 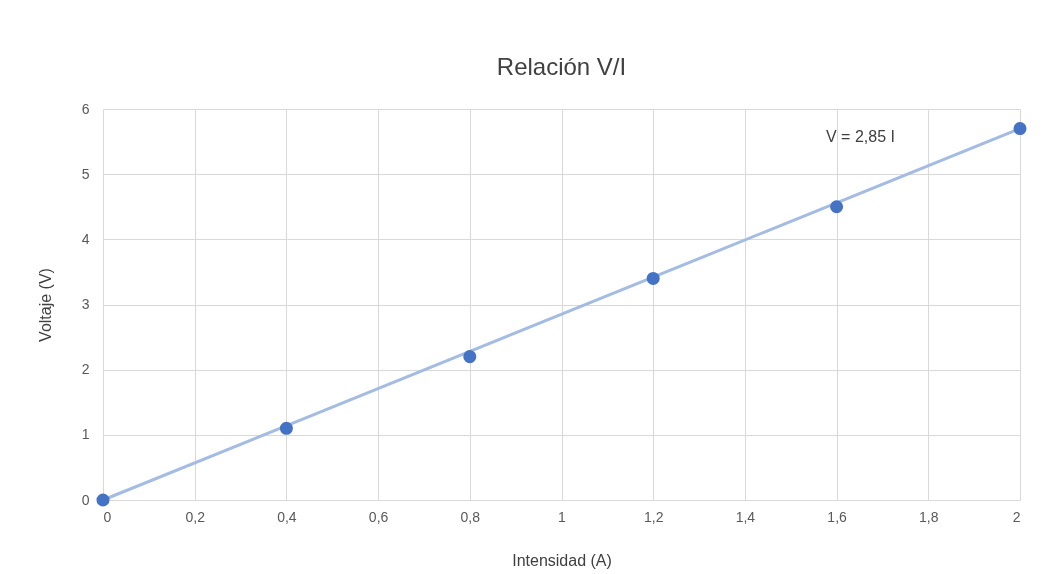 What do you see at coordinates (837, 516) in the screenshot?
I see `x-tick-label: 1,6` at bounding box center [837, 516].